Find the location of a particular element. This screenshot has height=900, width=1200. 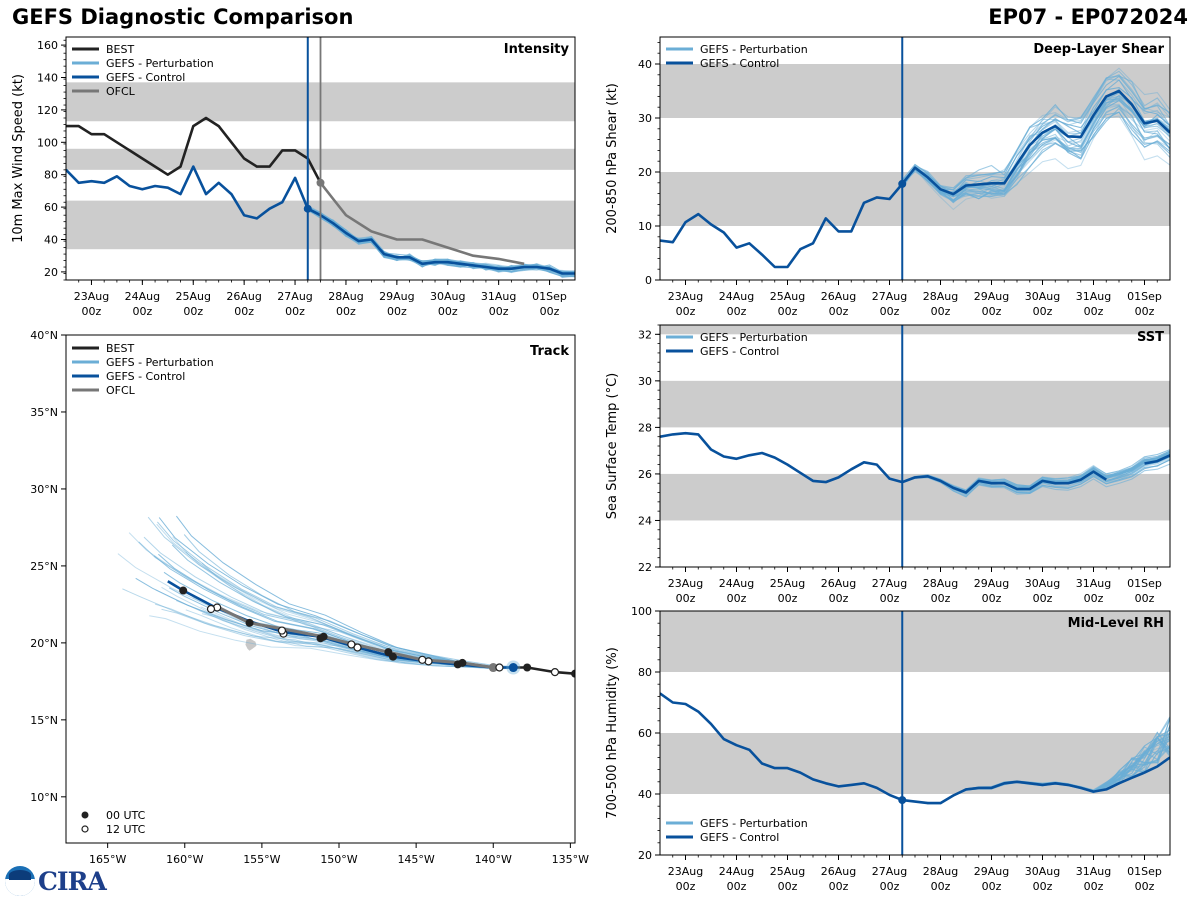

y-axis-label: 200-850 hPa Shear (kt) is located at coordinates (612, 158).